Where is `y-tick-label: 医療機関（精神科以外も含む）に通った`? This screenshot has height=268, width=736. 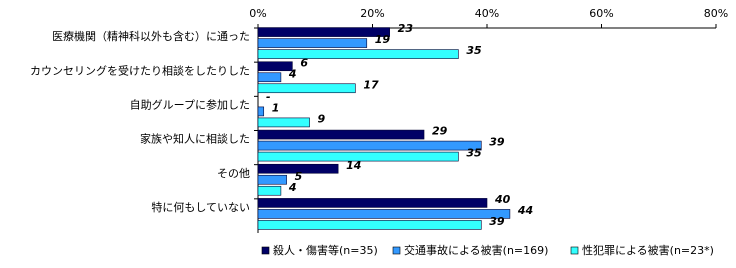 y-tick-label: 医療機関（精神科以外も含む）に通った is located at coordinates (151, 36).